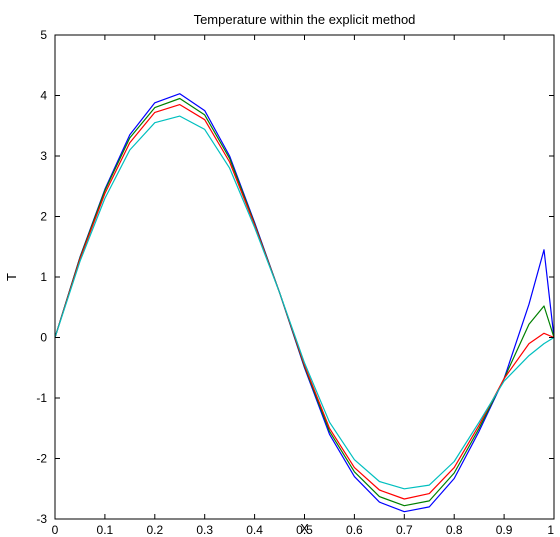  What do you see at coordinates (43, 277) in the screenshot?
I see `y-tick-label: 1` at bounding box center [43, 277].